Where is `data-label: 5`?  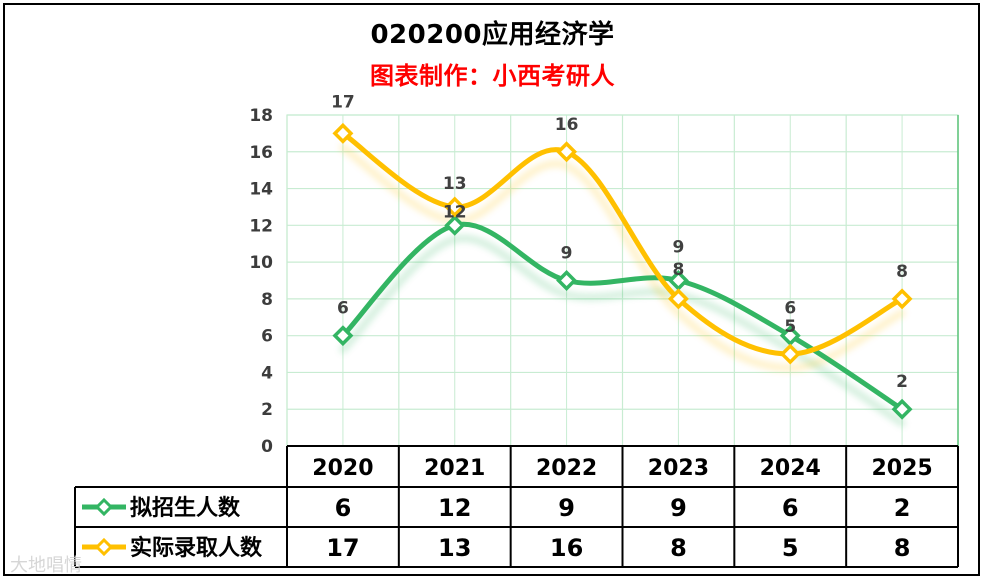
data-label: 5 is located at coordinates (790, 327).